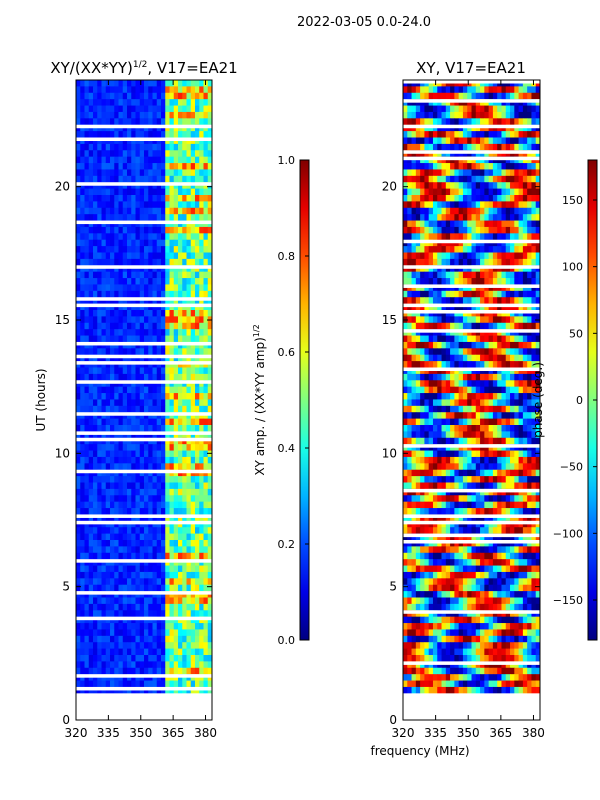 The width and height of the screenshot is (600, 800). I want to click on y-tick-label: 20, so click(62, 187).